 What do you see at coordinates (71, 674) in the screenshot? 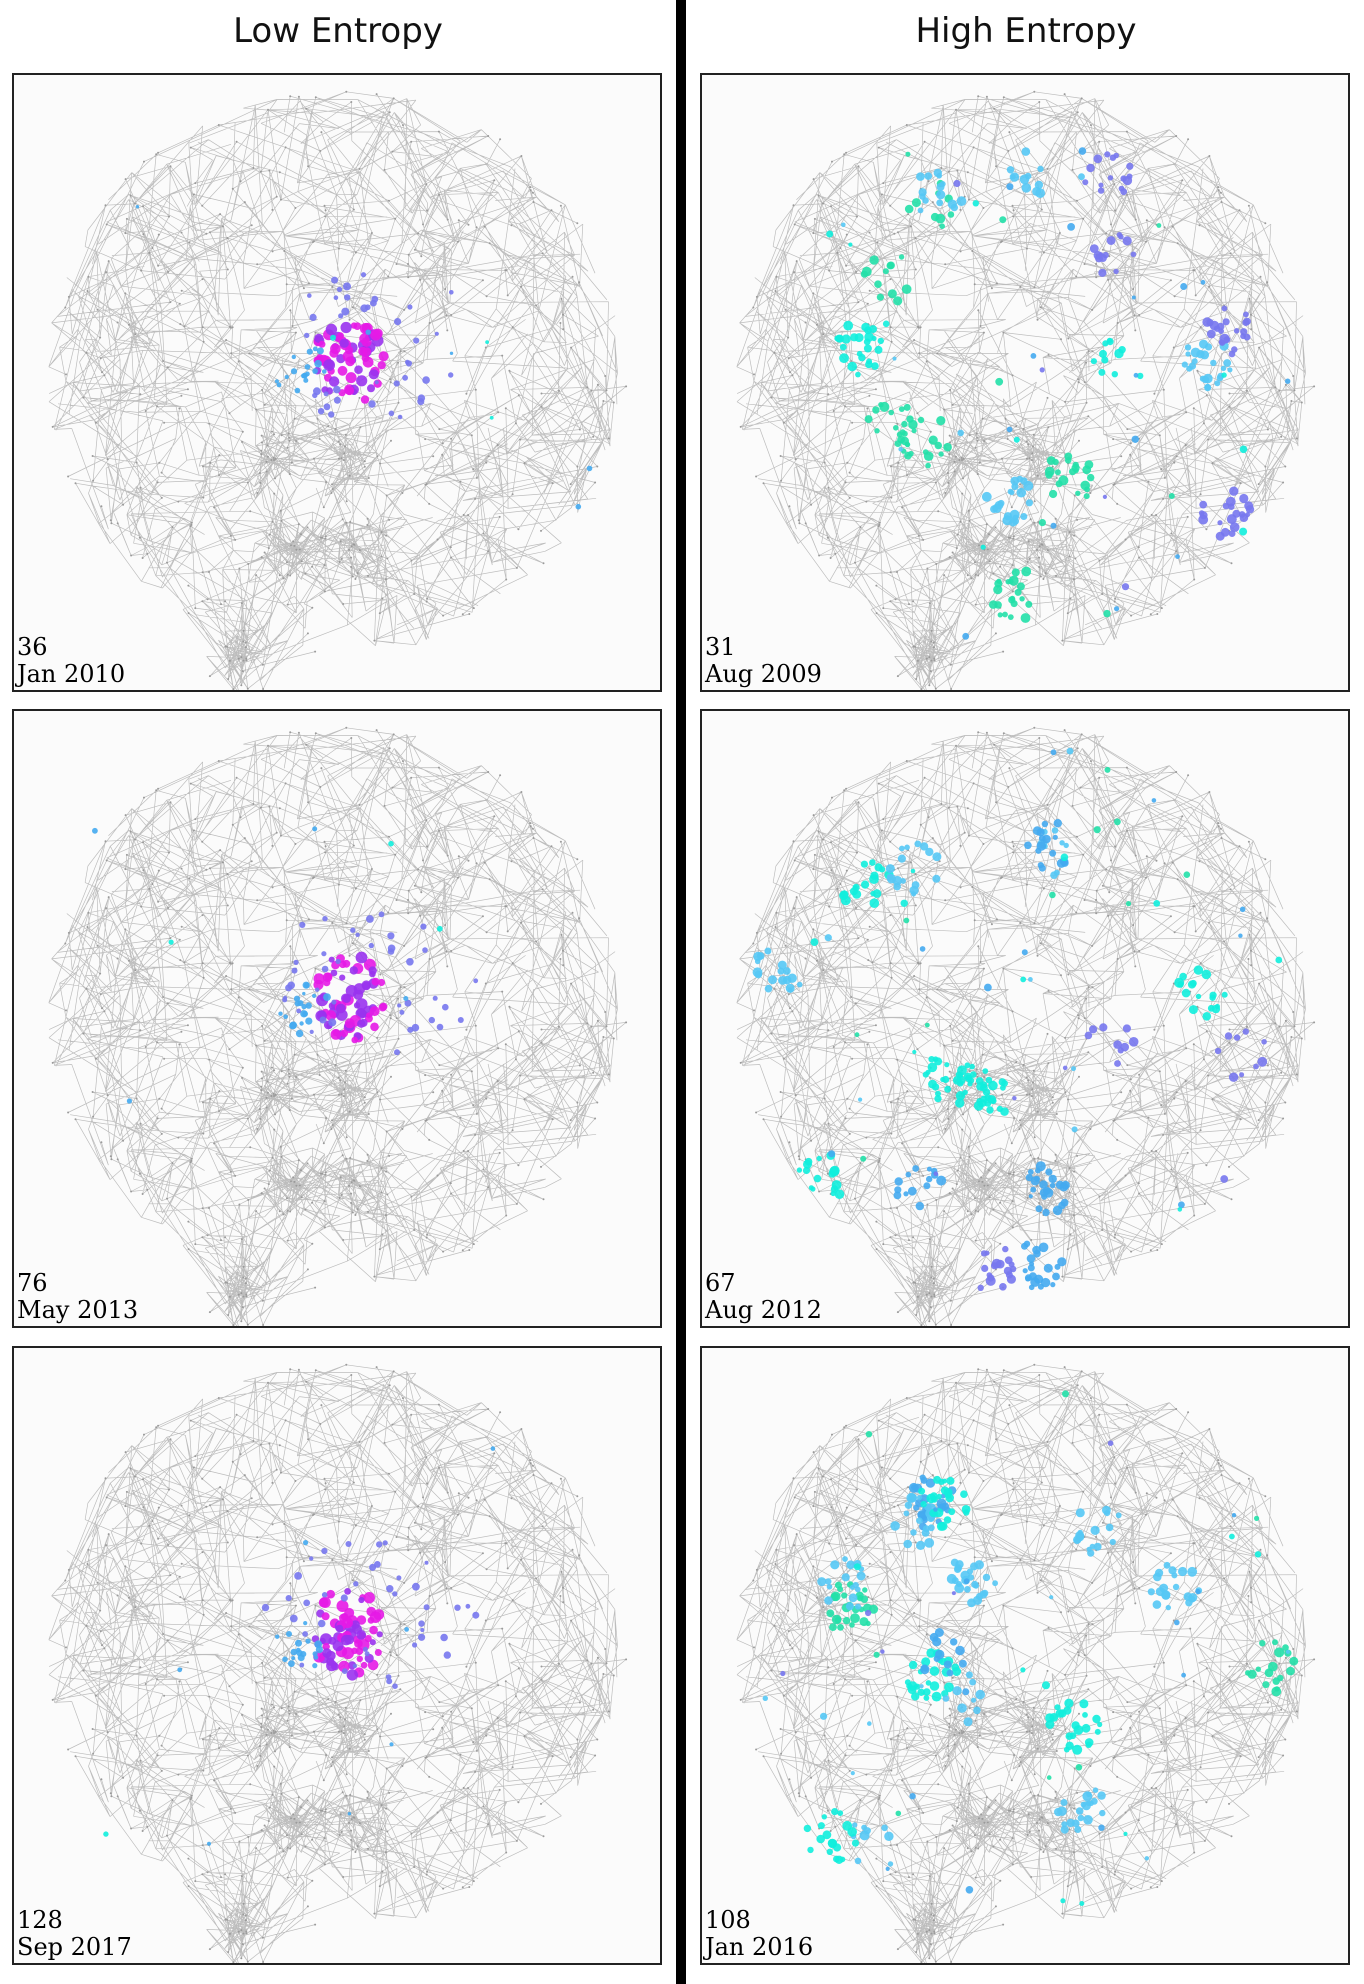
I see `panel-date: Jan 2010` at bounding box center [71, 674].